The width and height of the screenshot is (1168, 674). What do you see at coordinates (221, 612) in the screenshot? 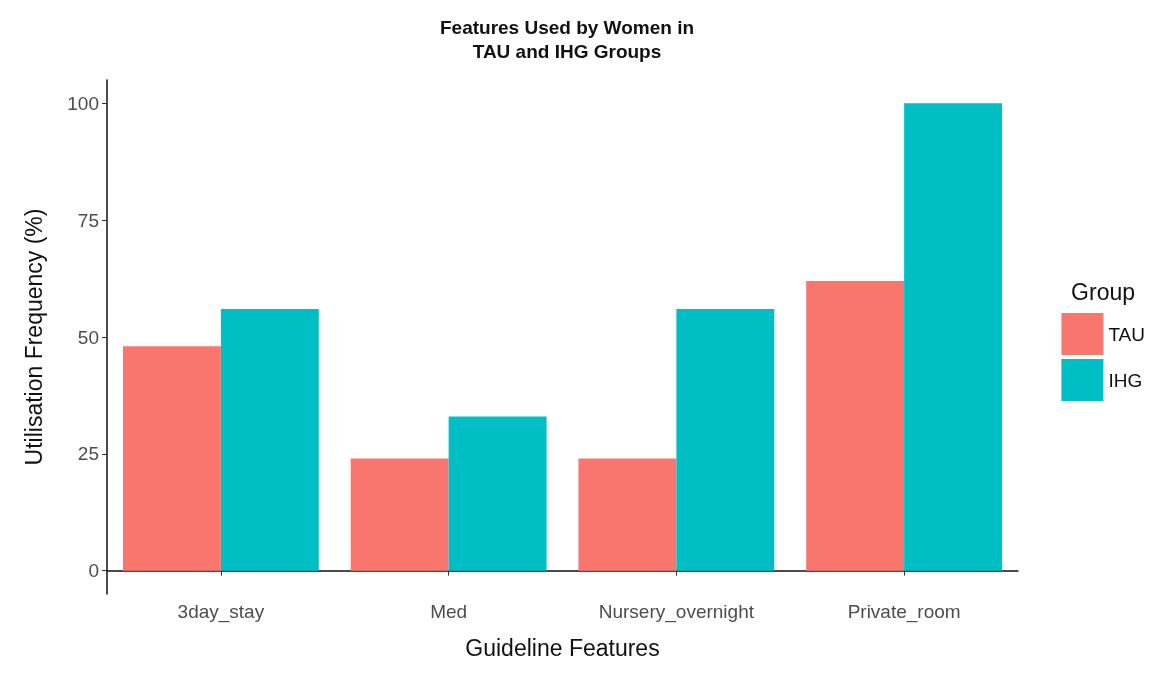
I see `x-tick-label: 3day_stay` at bounding box center [221, 612].